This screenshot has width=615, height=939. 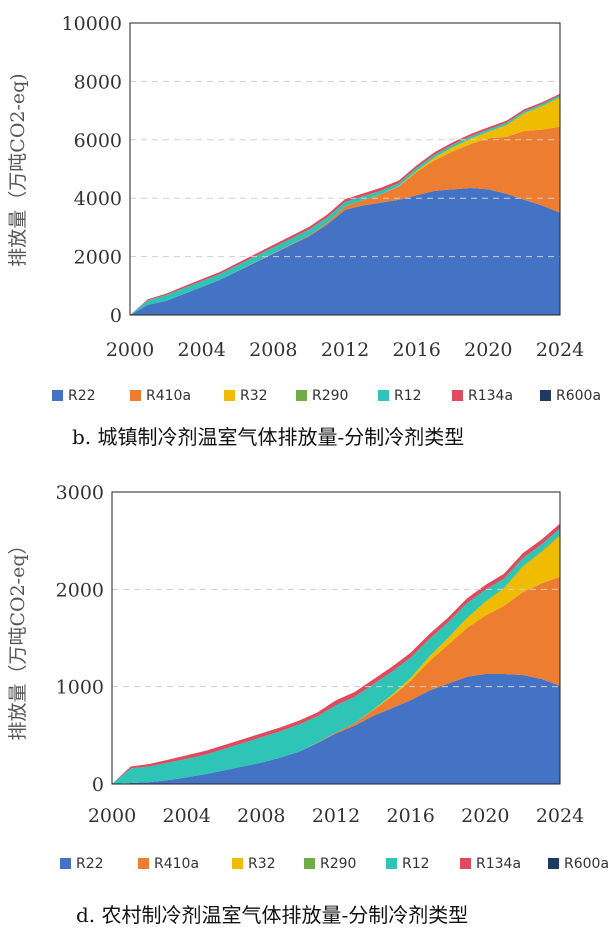 What do you see at coordinates (80, 688) in the screenshot?
I see `y-tick-label: 1000` at bounding box center [80, 688].